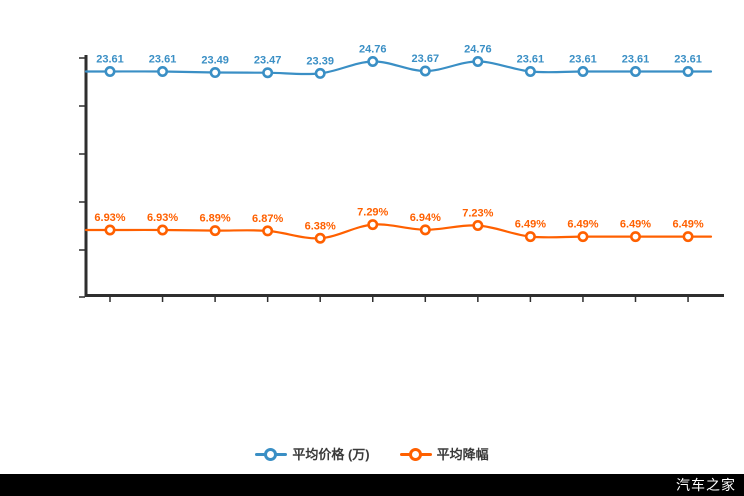 This screenshot has width=744, height=496. I want to click on svg-text: 6.87%, so click(267, 219).